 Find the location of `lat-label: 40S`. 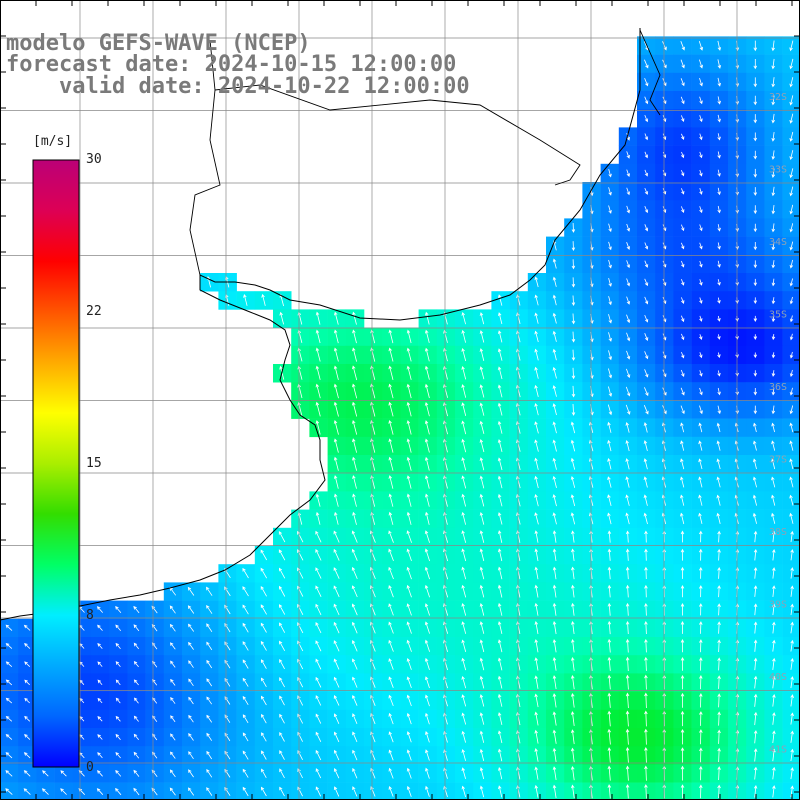

lat-label: 40S is located at coordinates (778, 677).